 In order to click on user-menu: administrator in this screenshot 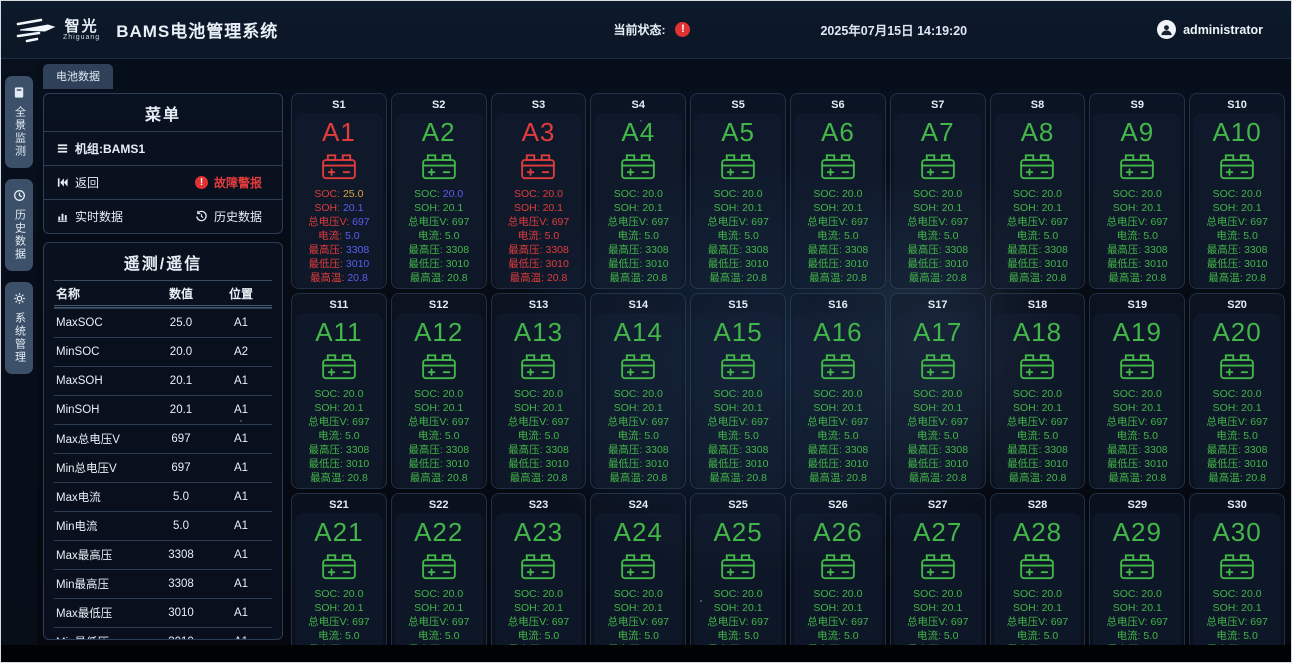, I will do `click(1210, 29)`.